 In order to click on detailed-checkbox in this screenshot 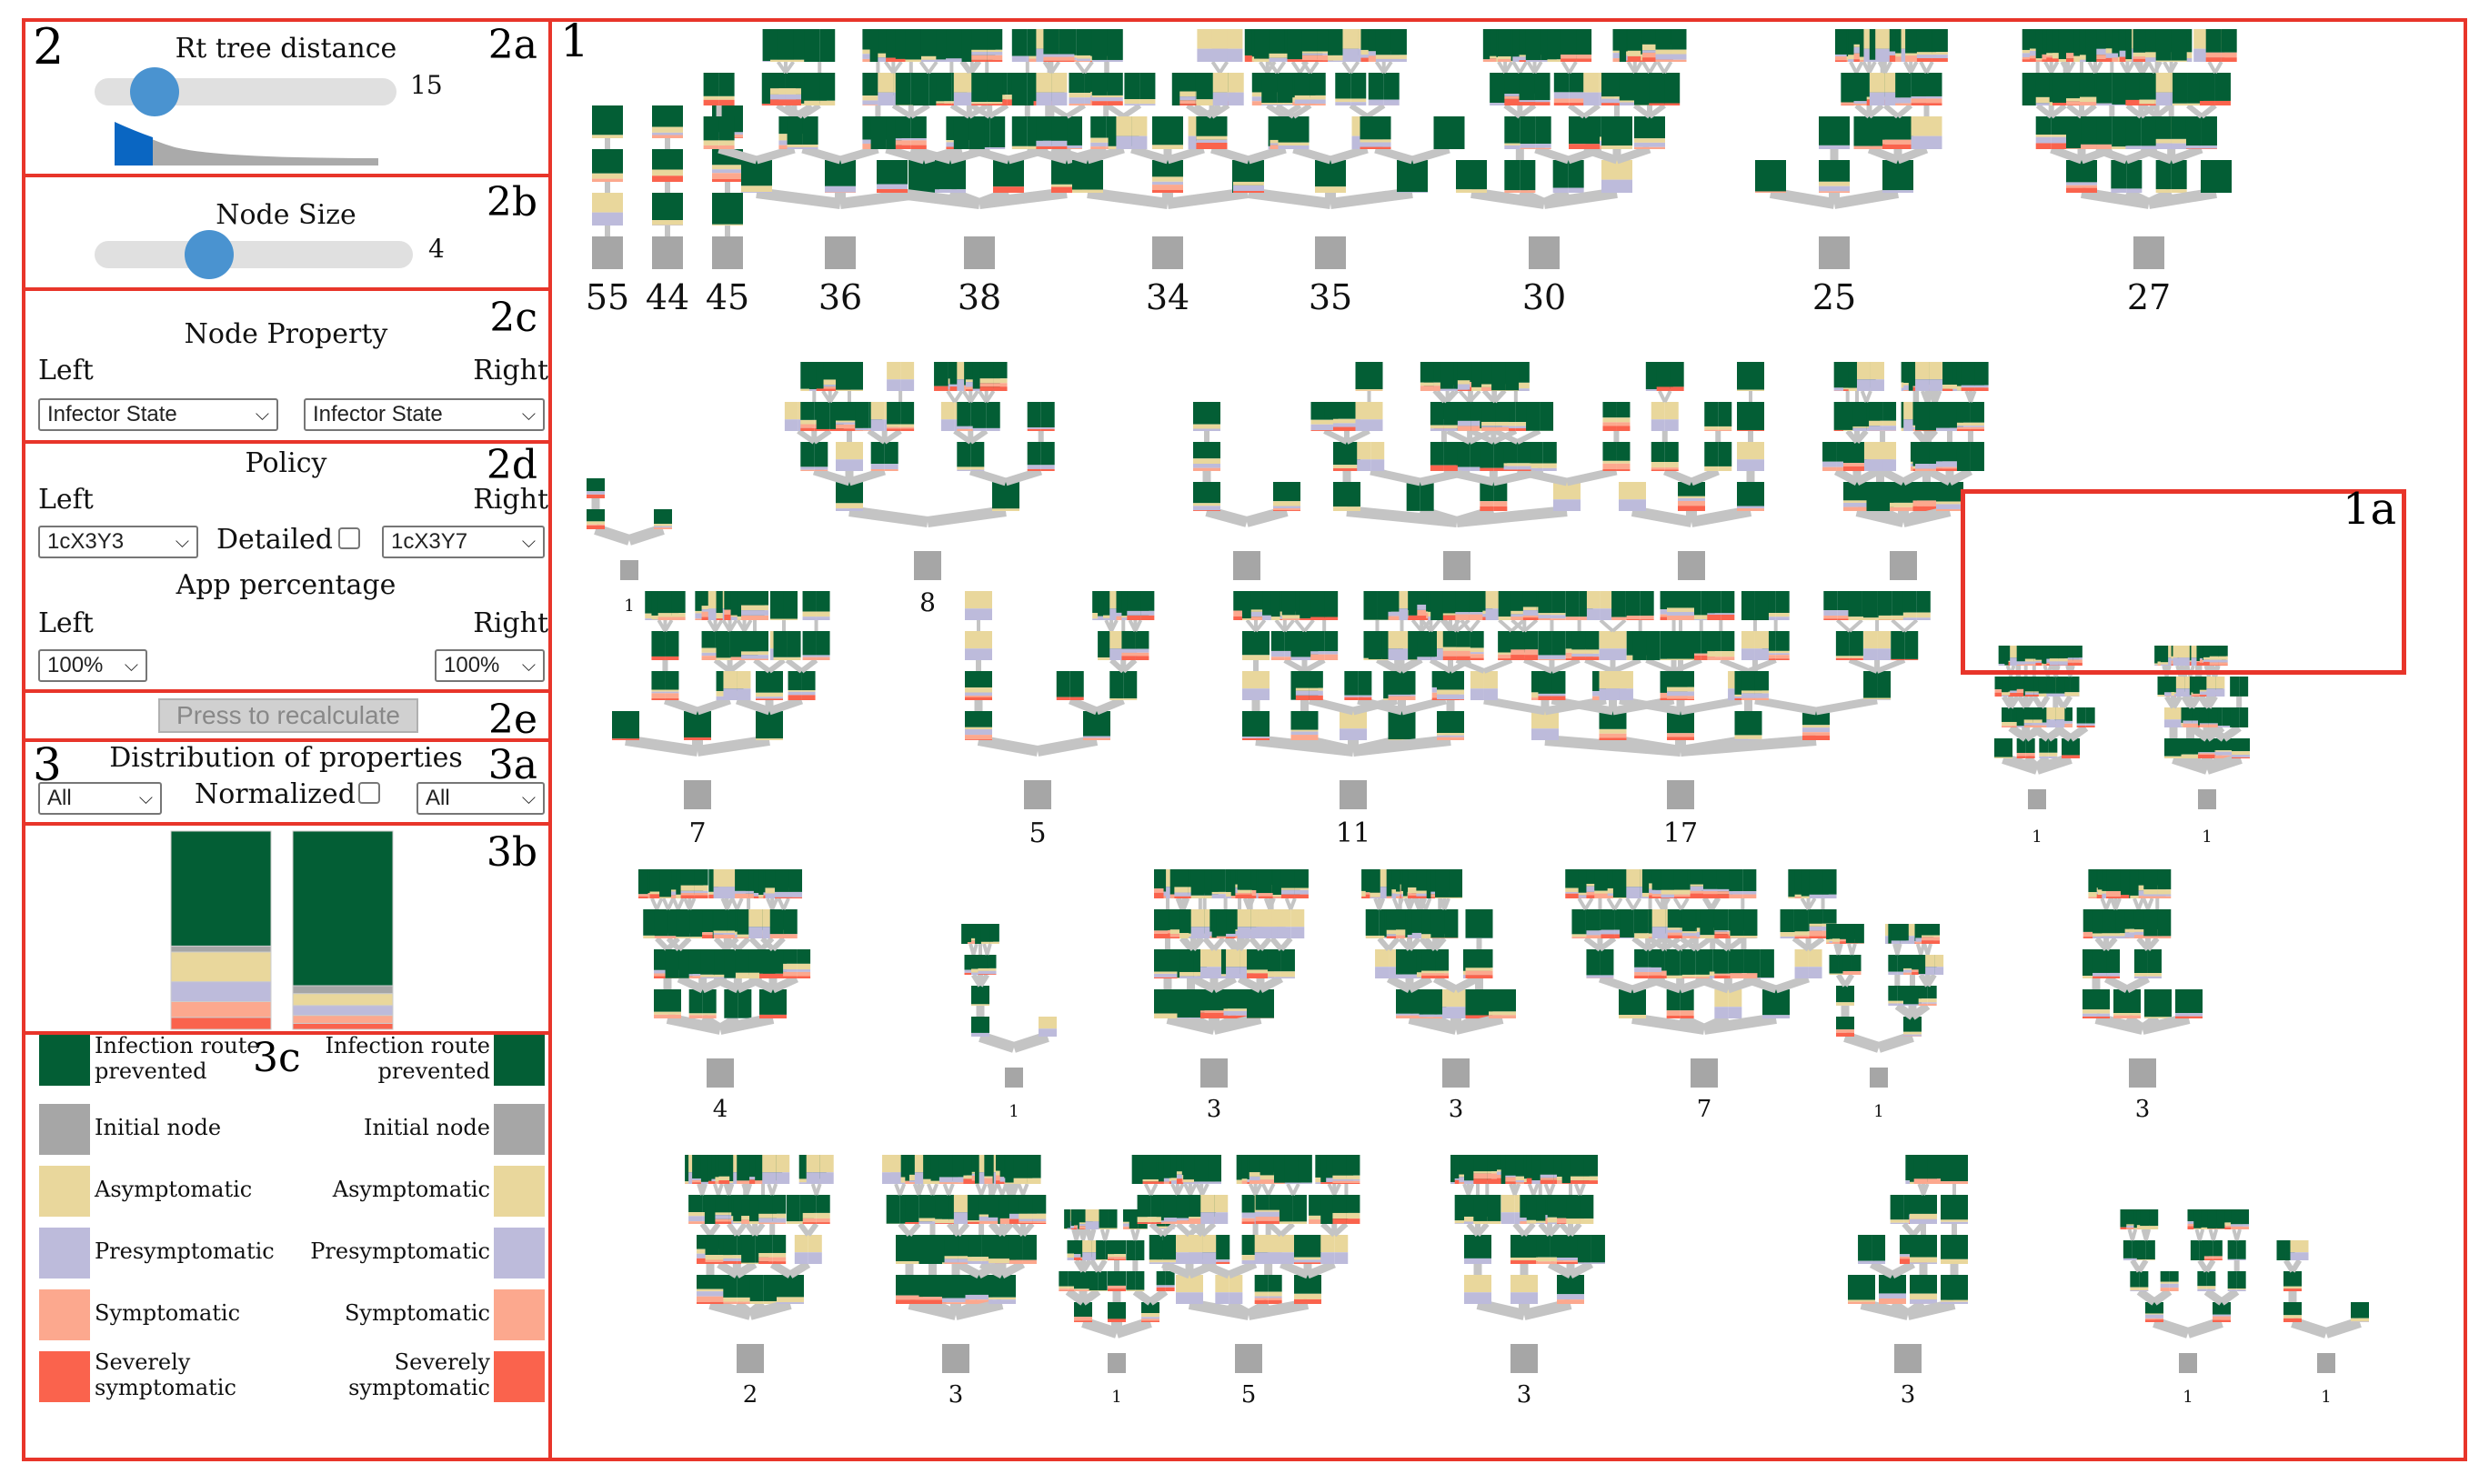, I will do `click(349, 538)`.